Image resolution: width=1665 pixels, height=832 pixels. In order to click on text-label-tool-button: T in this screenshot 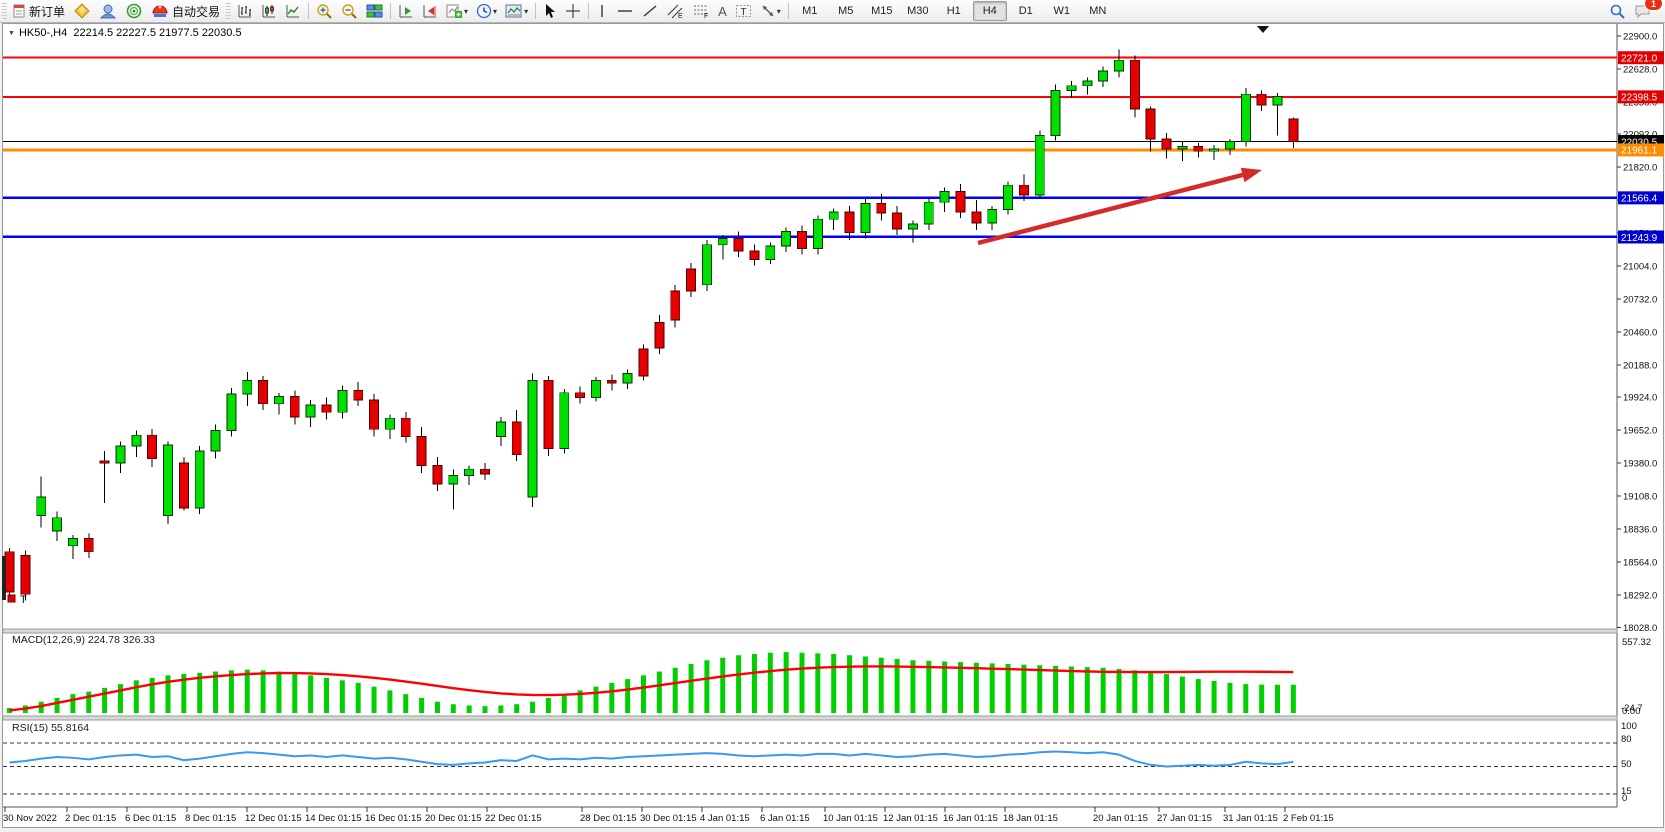, I will do `click(743, 11)`.